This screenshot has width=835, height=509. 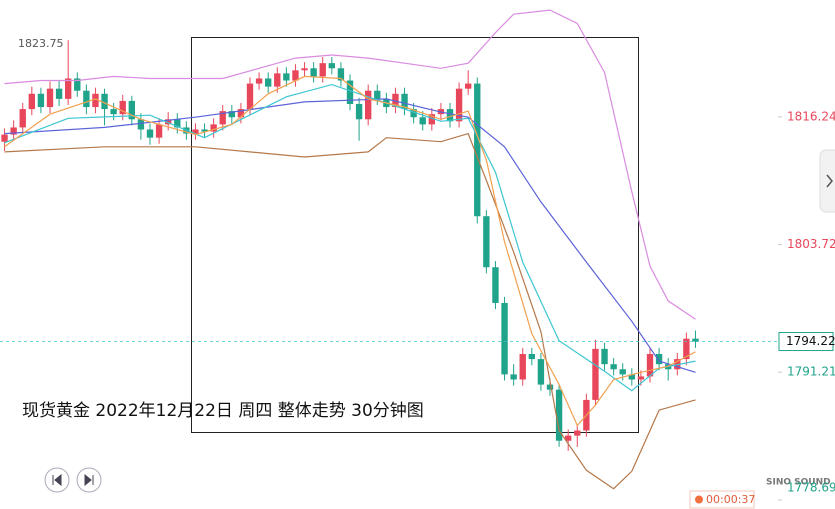 I want to click on annotation: 现货黄金 2022年12月22日 周四 整体走势 30分钟图, so click(x=223, y=411).